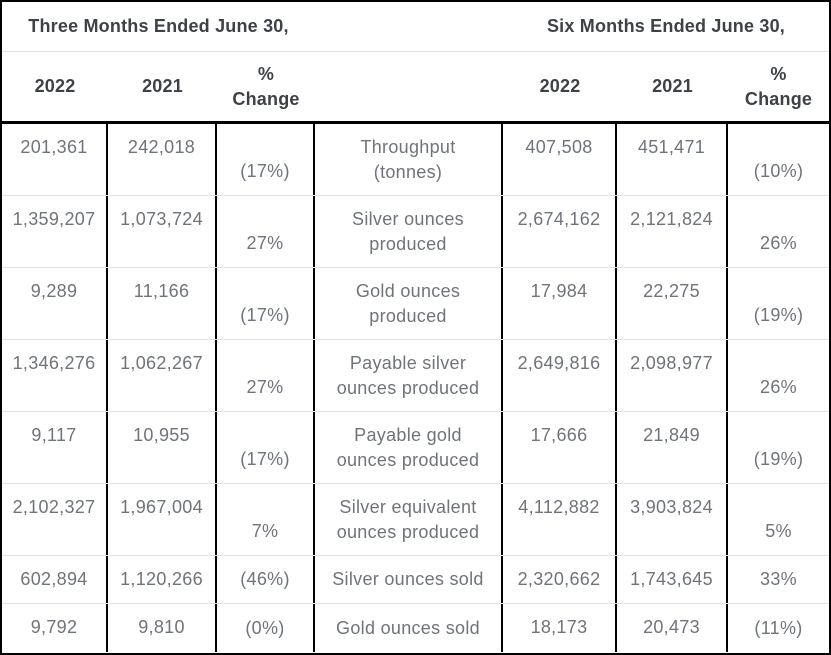 The height and width of the screenshot is (655, 831). I want to click on year-header-row: 2022 2021 % Change 2022 2021 % Change, so click(415, 88).